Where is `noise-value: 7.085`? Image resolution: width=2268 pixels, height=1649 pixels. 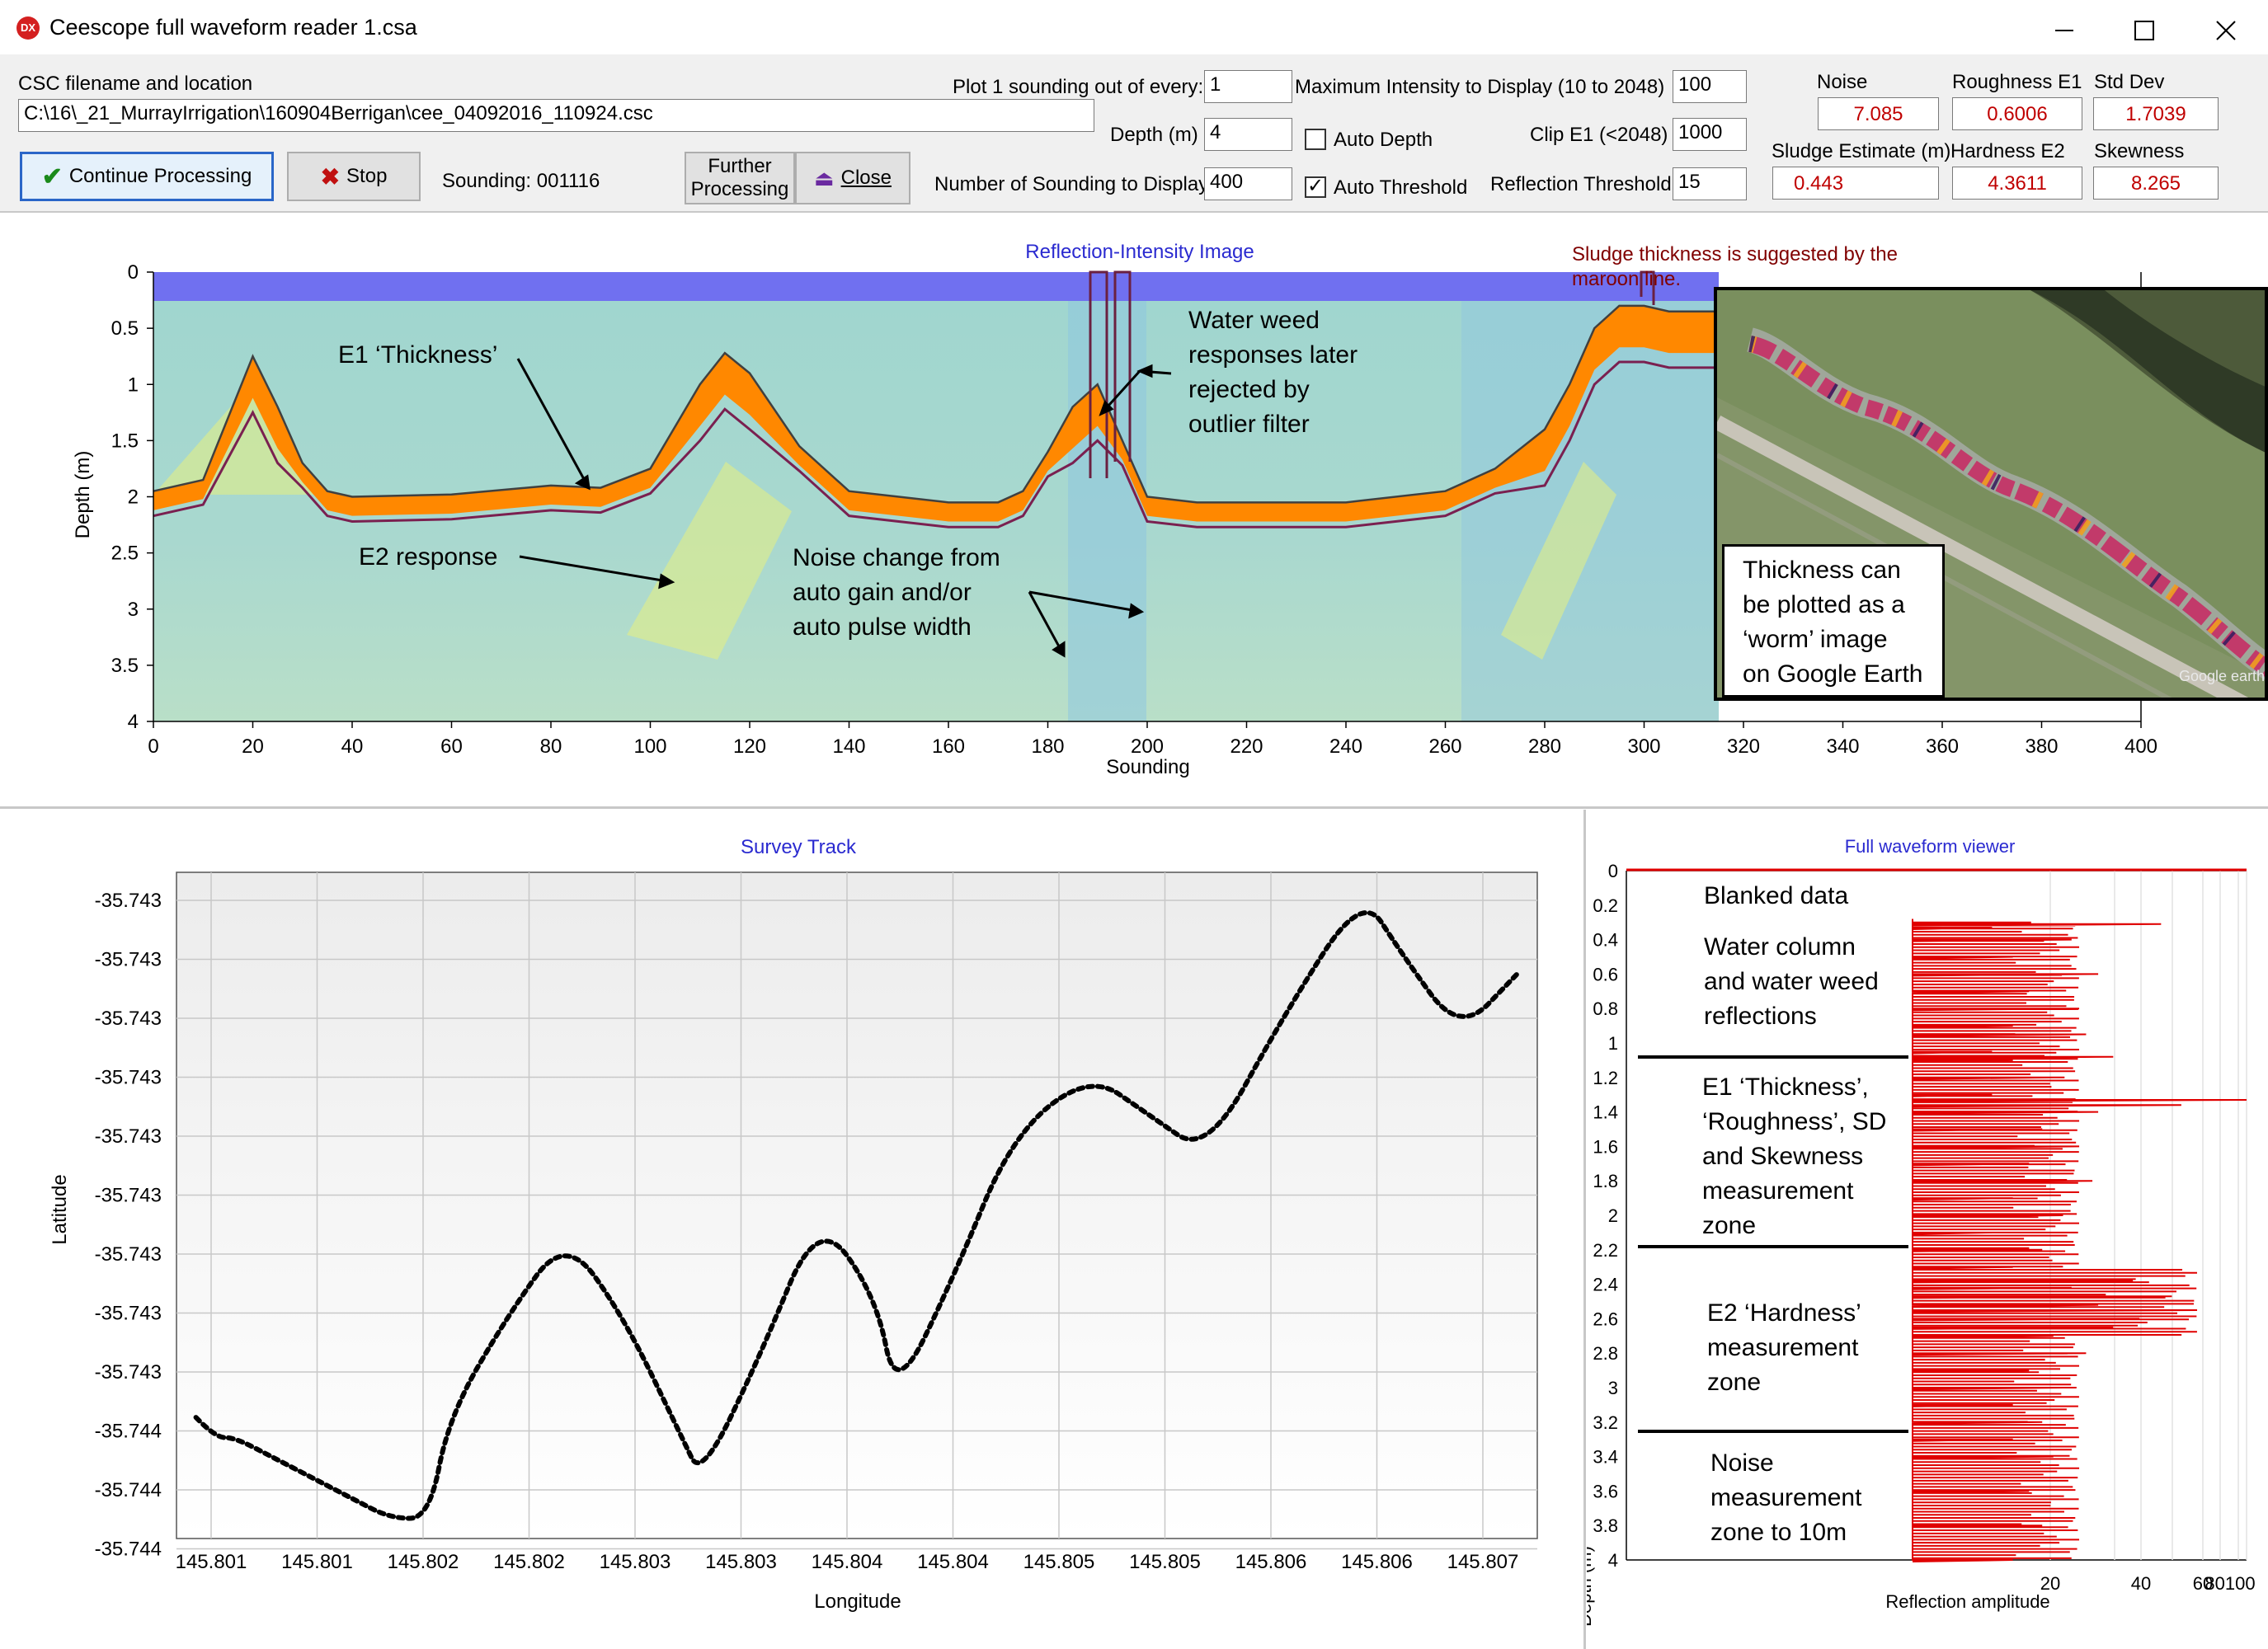
noise-value: 7.085 is located at coordinates (1878, 113).